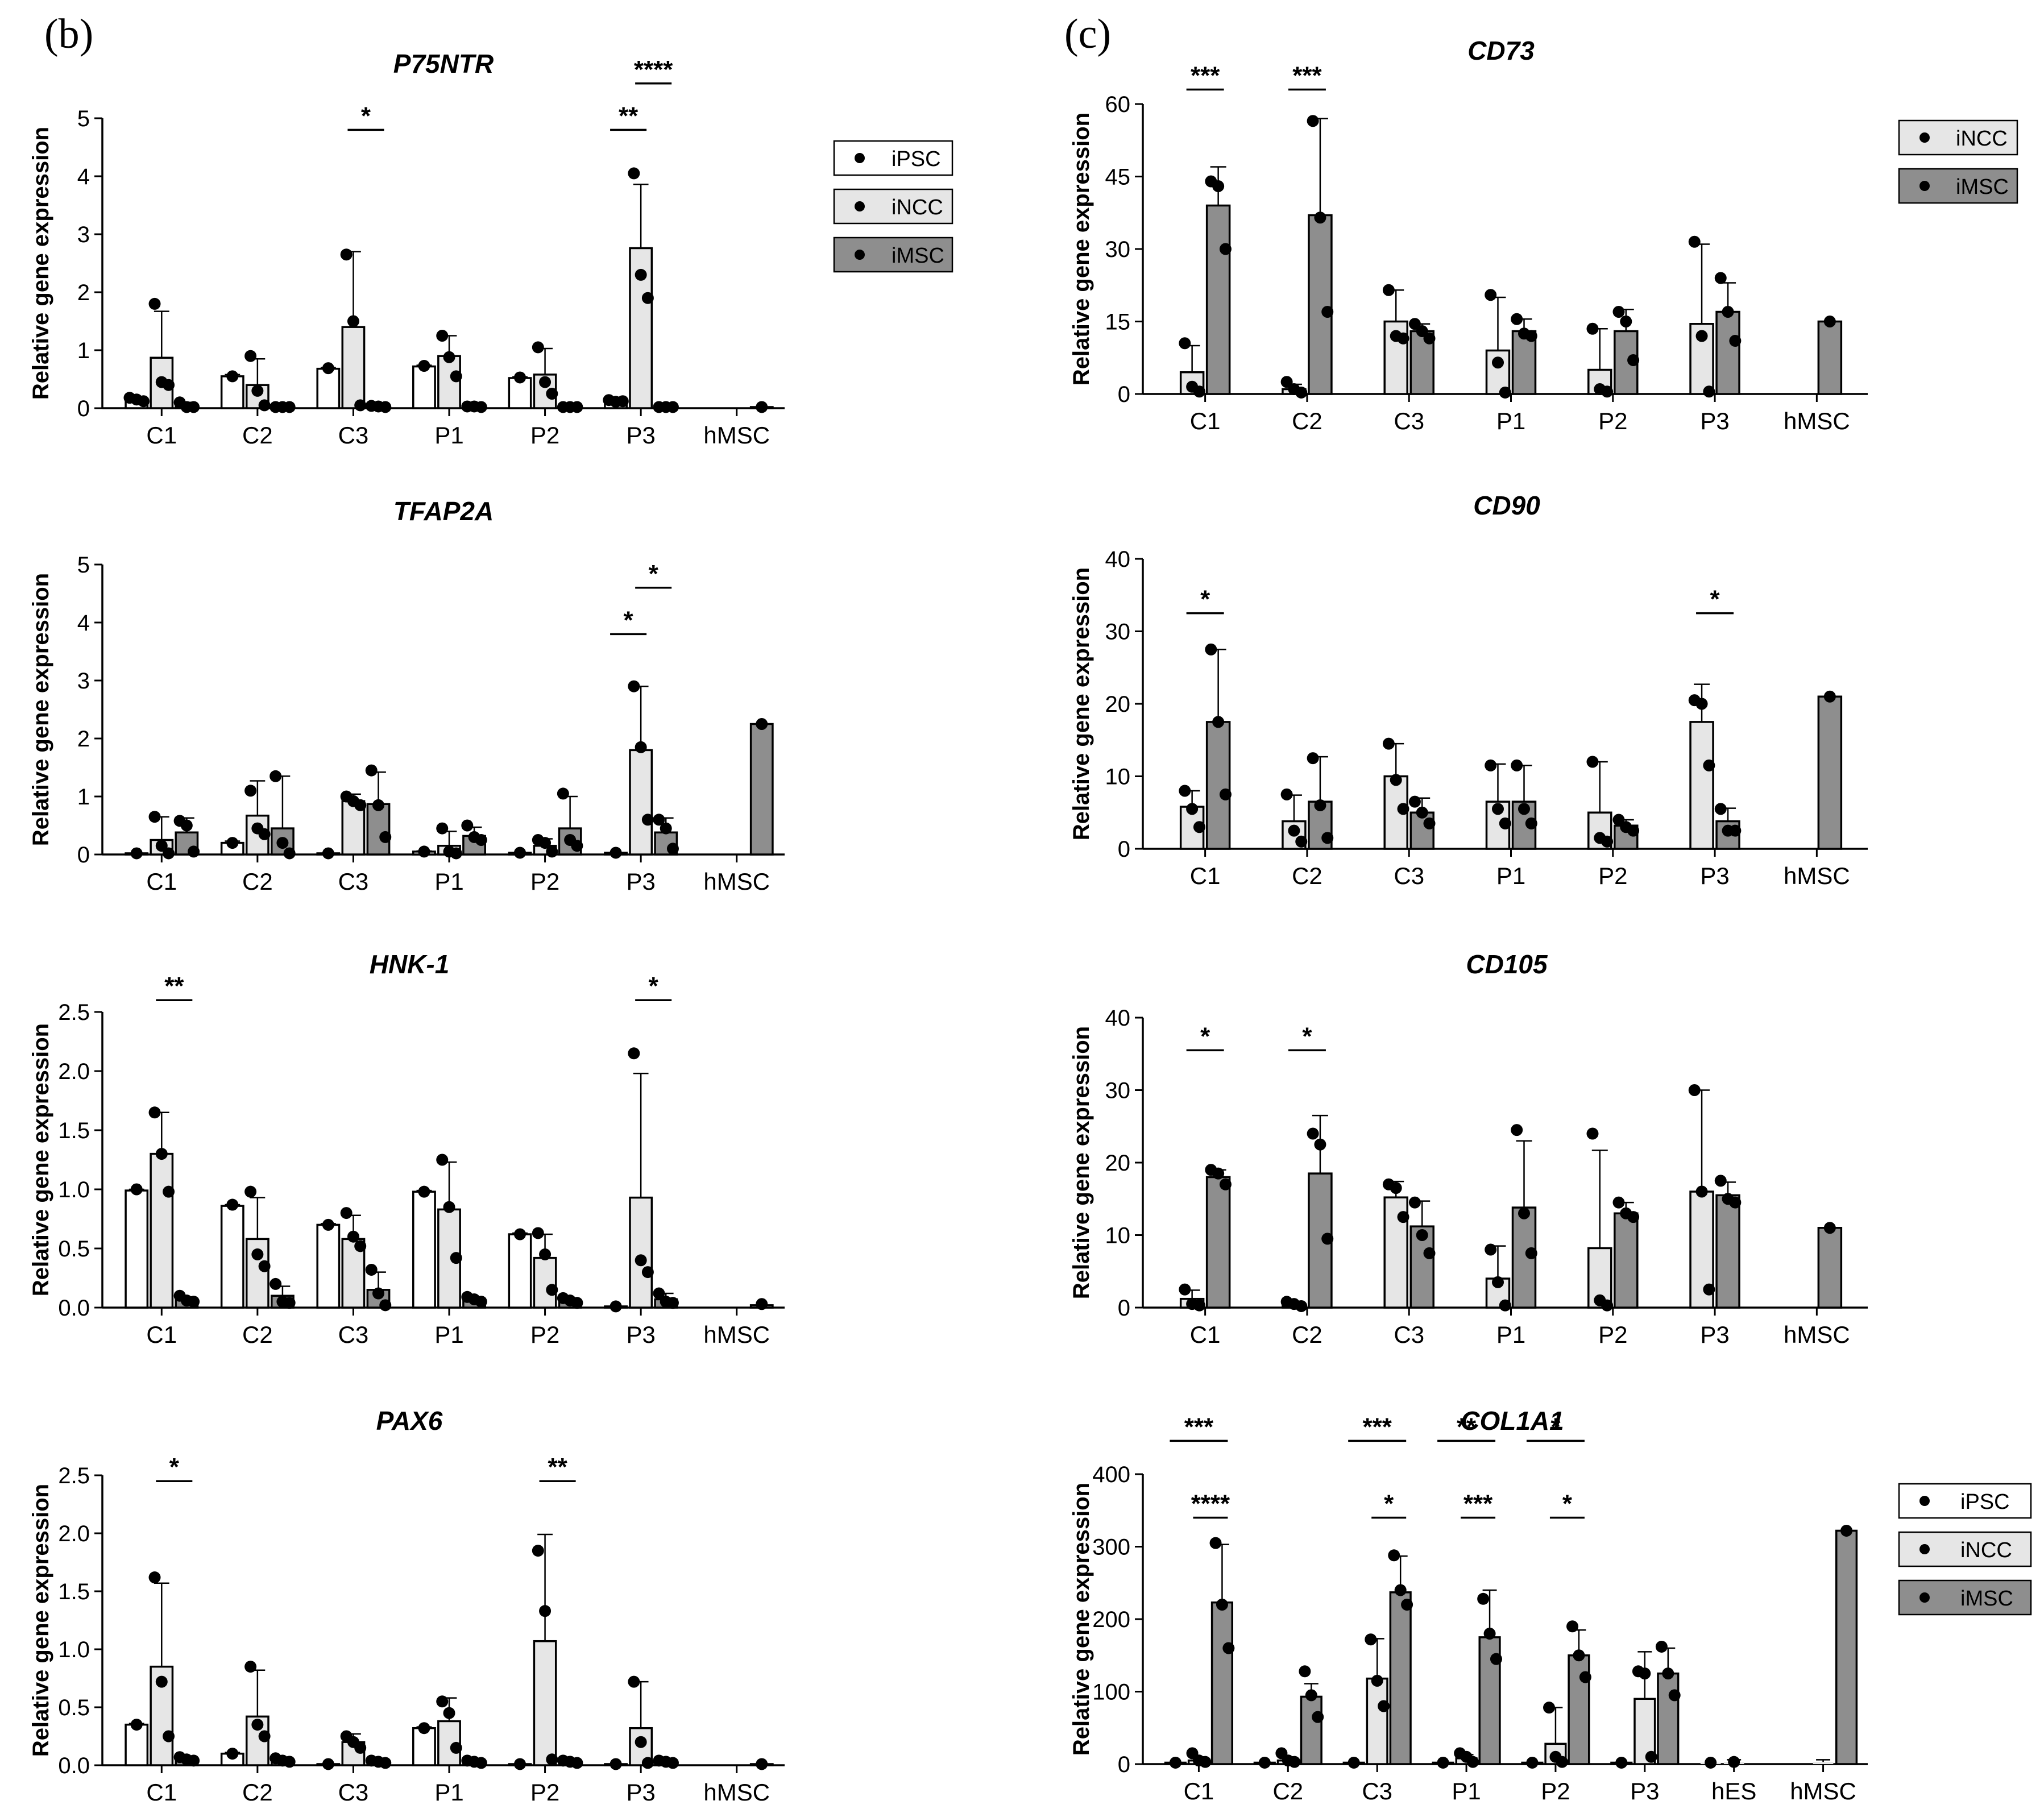 This screenshot has width=2044, height=1813. Describe the element at coordinates (520, 1271) in the screenshot. I see `bar-ipsc-p2` at that location.